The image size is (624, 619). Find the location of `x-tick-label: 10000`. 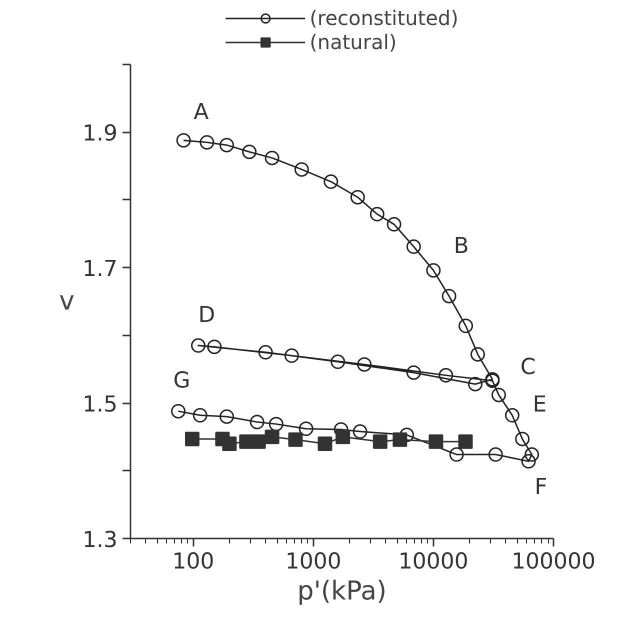

x-tick-label: 10000 is located at coordinates (433, 562).